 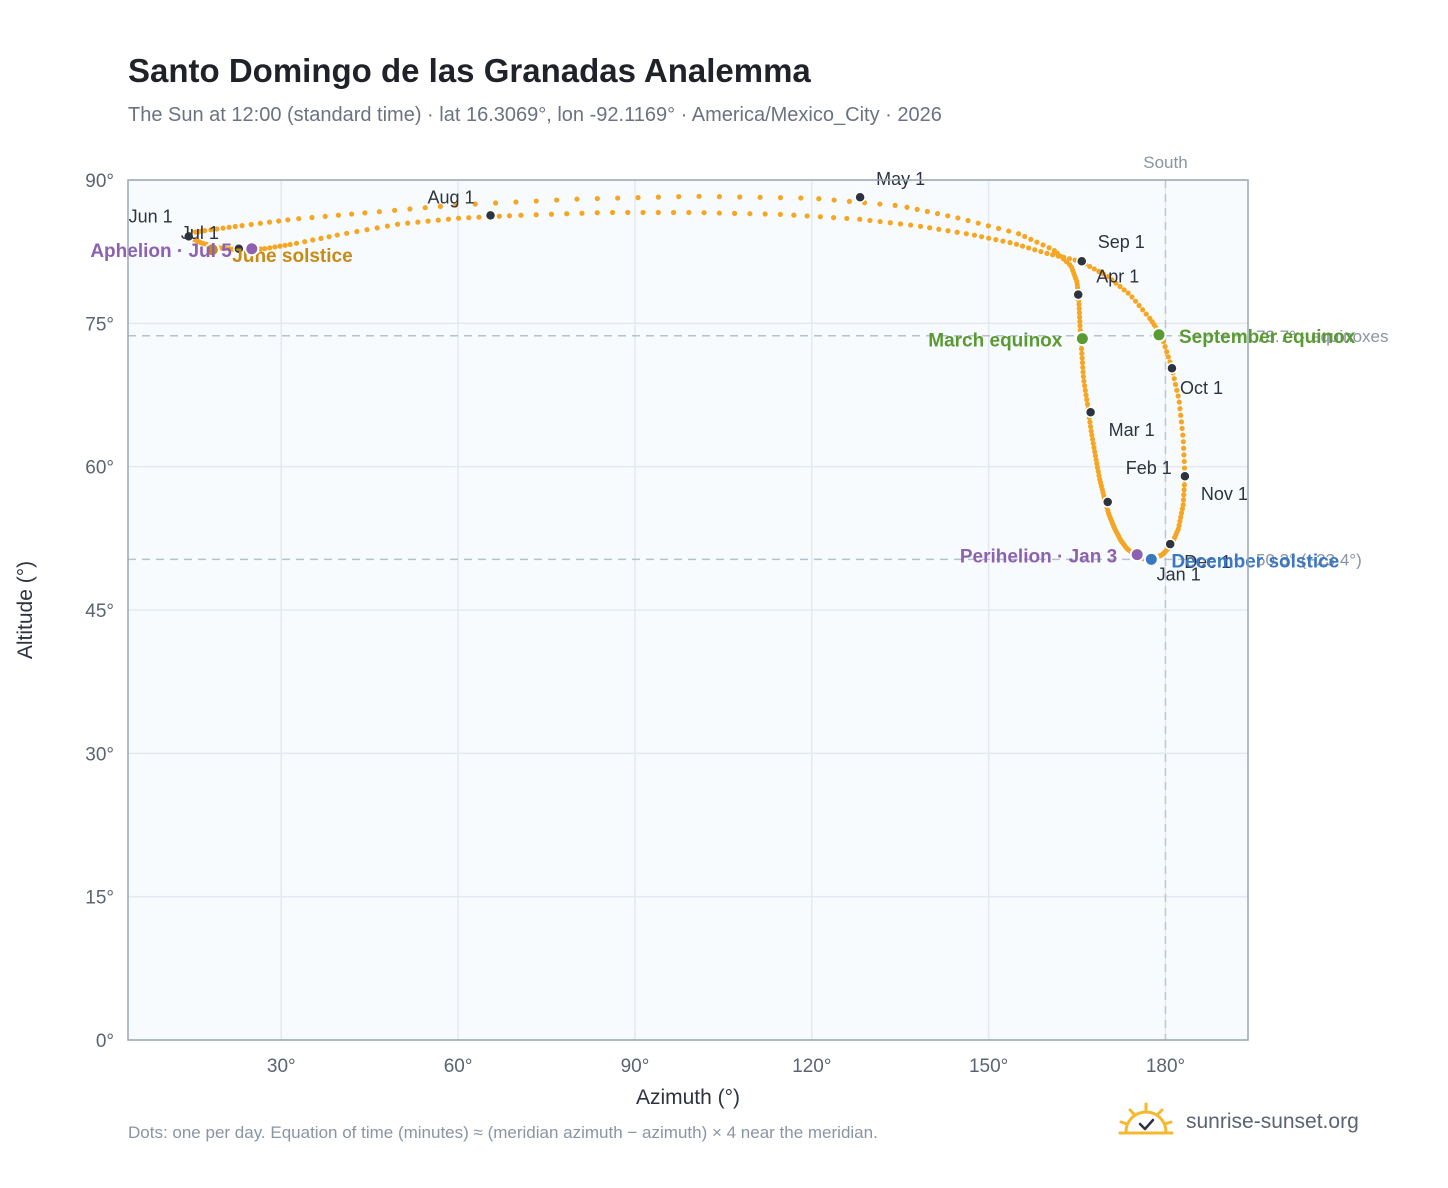 What do you see at coordinates (151, 216) in the screenshot?
I see `month-marker-label: Jun 1` at bounding box center [151, 216].